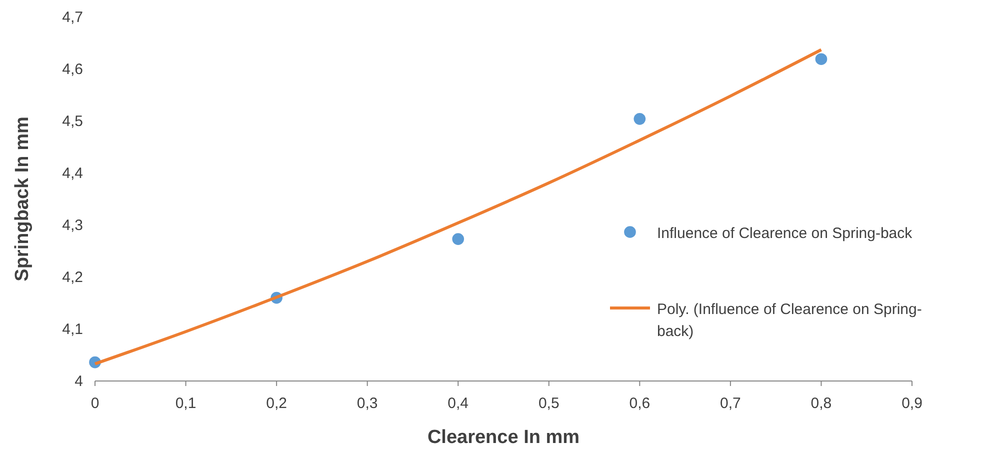  What do you see at coordinates (789, 320) in the screenshot?
I see `legend-label: Poly. (Influence of Clearence on Spring-back)` at bounding box center [789, 320].